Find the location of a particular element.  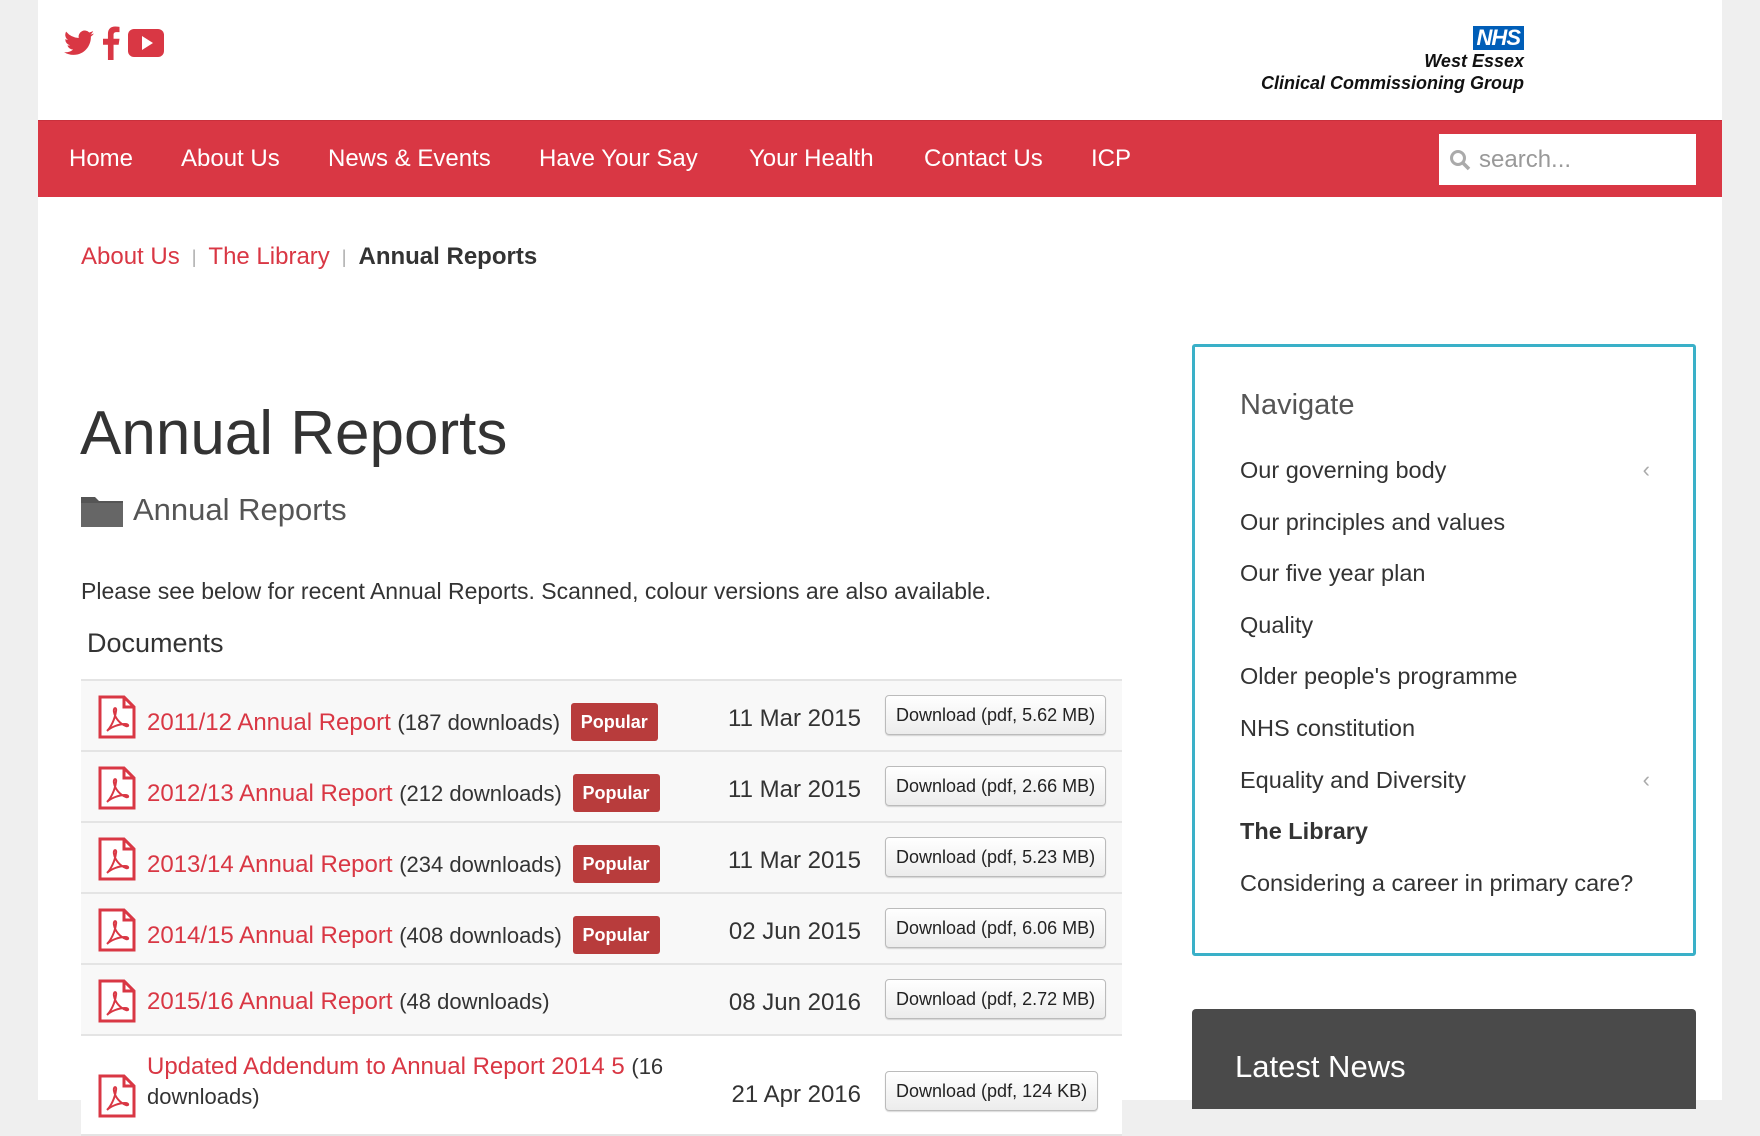

document-link: 2015/16 Annual Report is located at coordinates (270, 1001).